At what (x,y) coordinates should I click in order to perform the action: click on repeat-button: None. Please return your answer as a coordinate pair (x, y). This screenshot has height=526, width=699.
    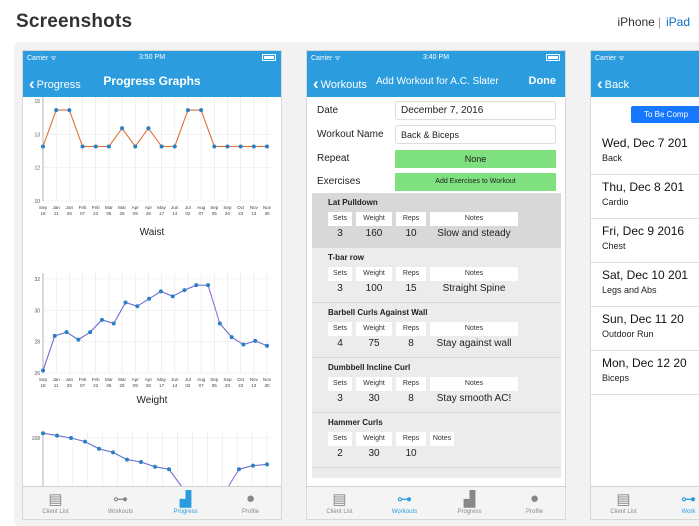
    Looking at the image, I should click on (475, 159).